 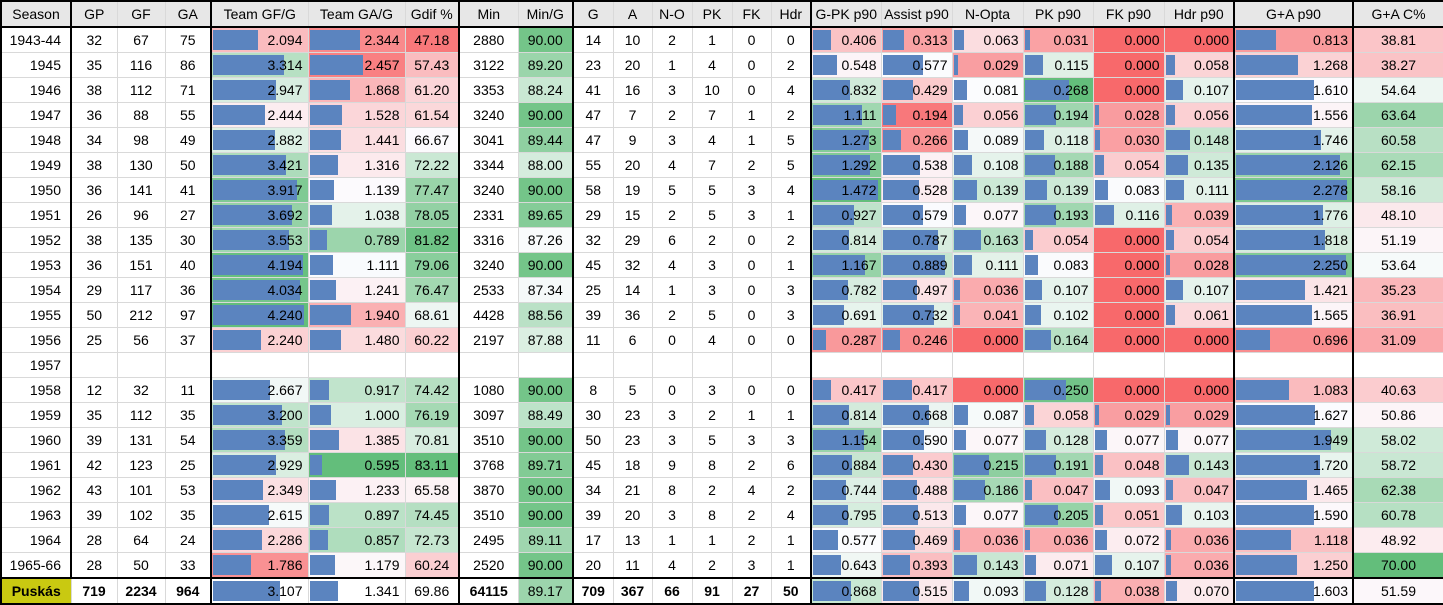 I want to click on cell-hdr-p90: 0.000, so click(x=1199, y=340).